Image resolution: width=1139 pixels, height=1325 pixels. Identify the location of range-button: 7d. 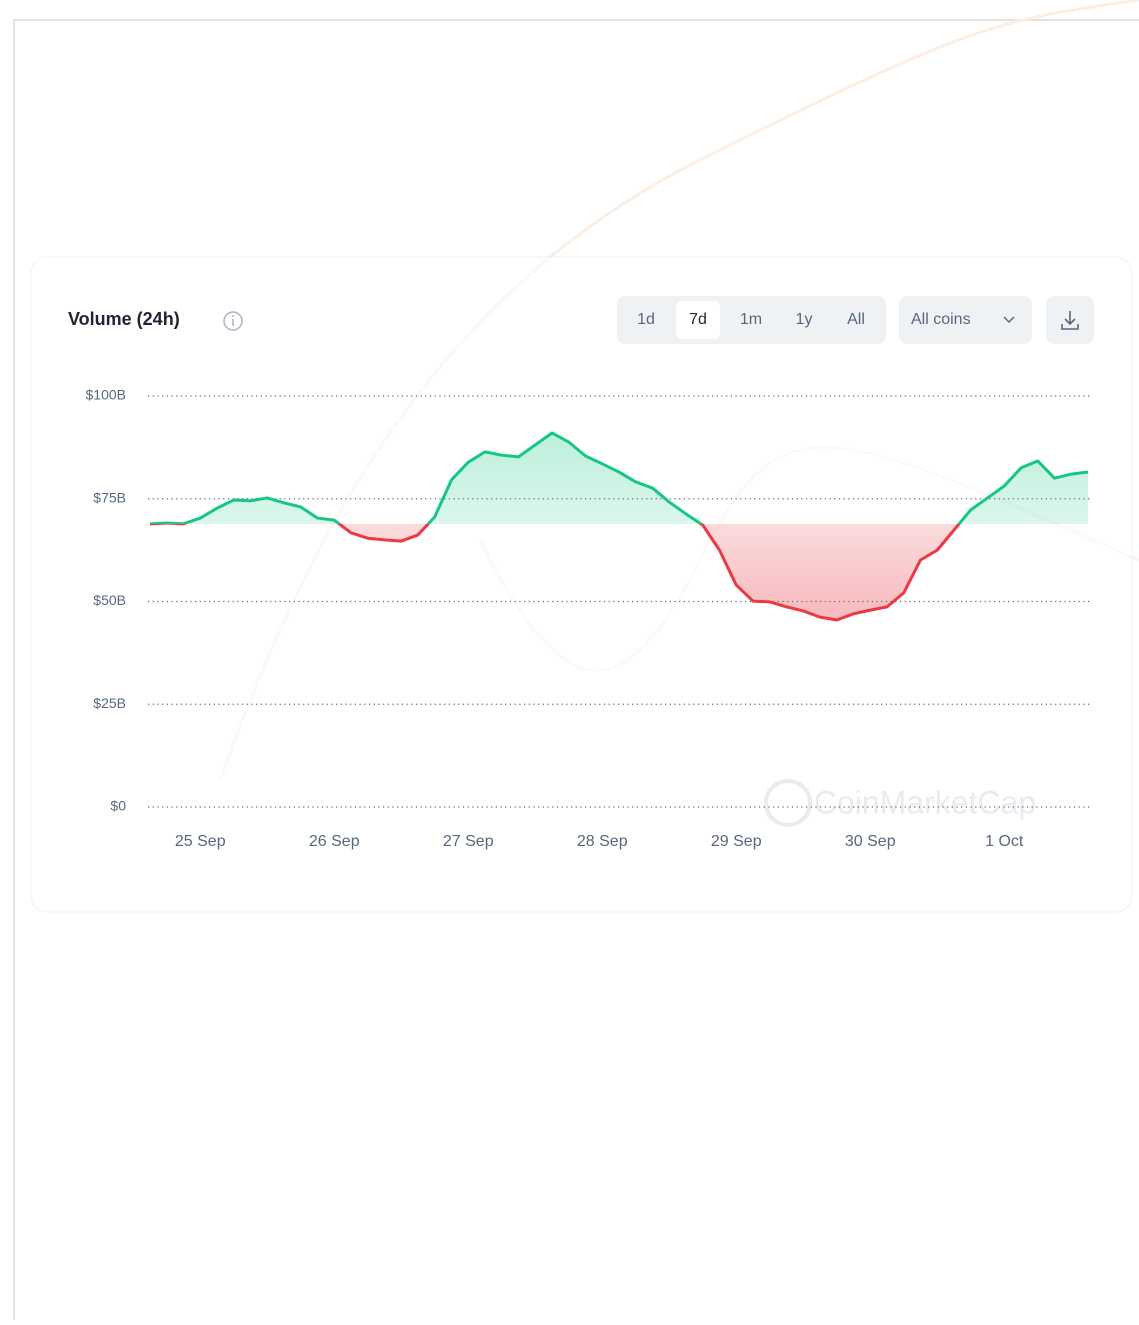
(698, 319).